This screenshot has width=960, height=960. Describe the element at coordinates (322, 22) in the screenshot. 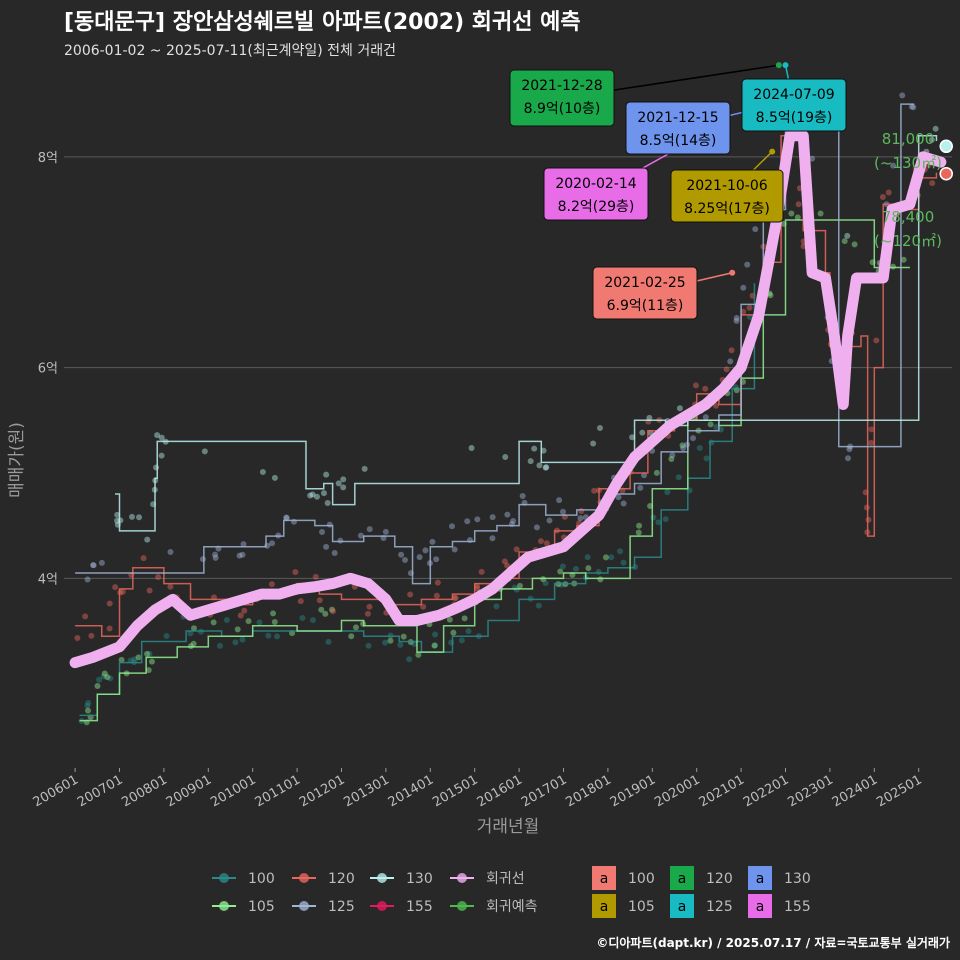

I see `chart-title: [동대문구] 장안삼성쉐르빌 아파트(2002) 회귀선 예측` at that location.